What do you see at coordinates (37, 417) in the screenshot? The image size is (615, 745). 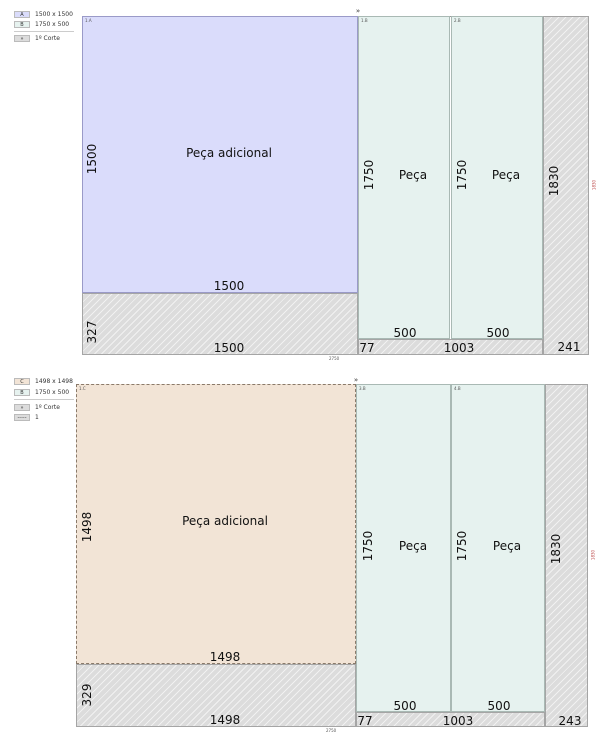 I see `legend-label: 1` at bounding box center [37, 417].